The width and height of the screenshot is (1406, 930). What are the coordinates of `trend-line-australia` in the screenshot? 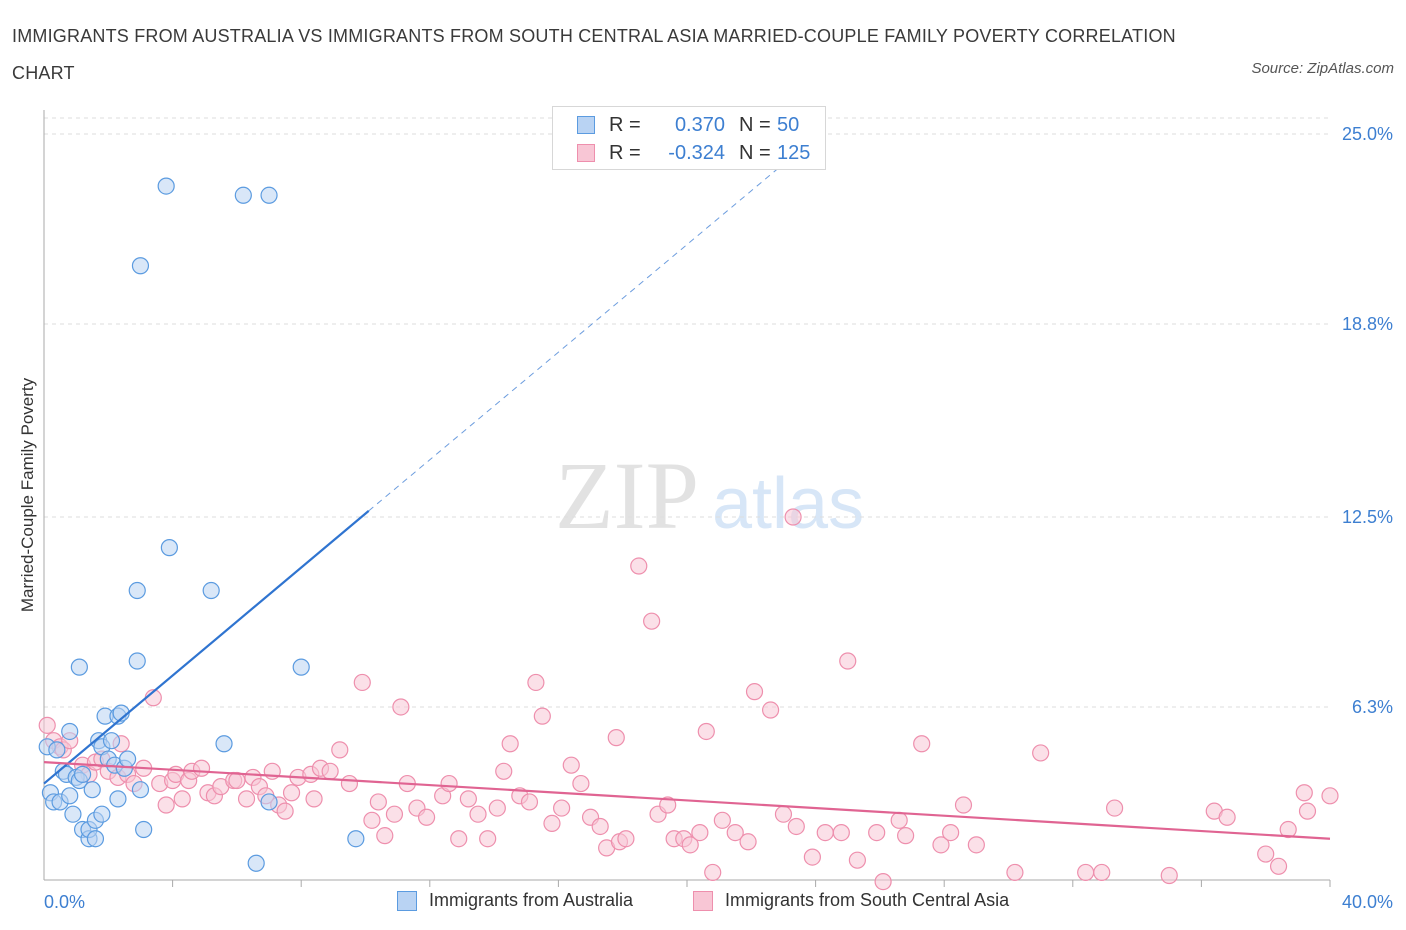 It's located at (206, 647).